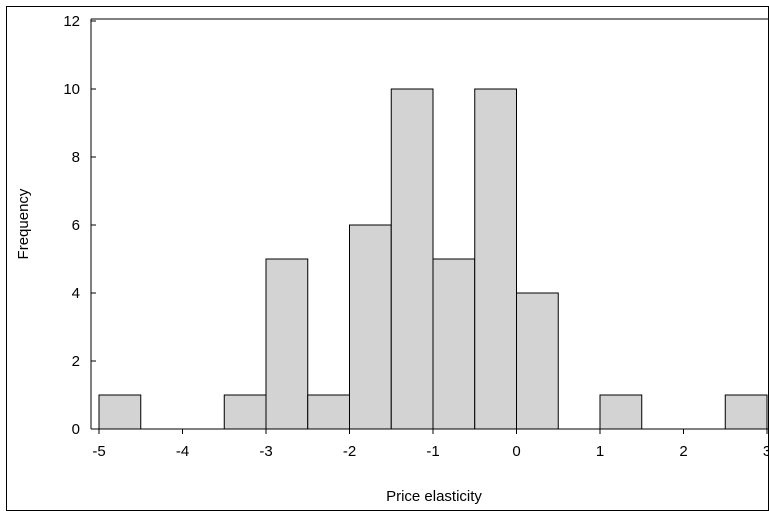 This screenshot has height=511, width=769. What do you see at coordinates (76, 157) in the screenshot?
I see `y-tick-label: 8` at bounding box center [76, 157].